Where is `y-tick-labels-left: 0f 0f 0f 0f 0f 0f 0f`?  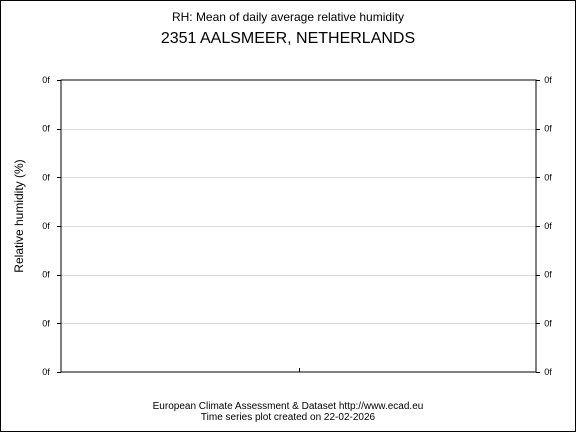 y-tick-labels-left: 0f 0f 0f 0f 0f 0f 0f is located at coordinates (46, 226).